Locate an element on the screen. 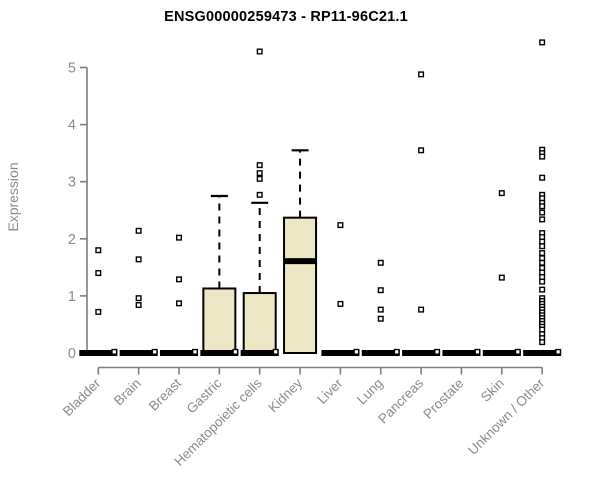 The width and height of the screenshot is (600, 500). y-tick-label: 1 is located at coordinates (72, 297).